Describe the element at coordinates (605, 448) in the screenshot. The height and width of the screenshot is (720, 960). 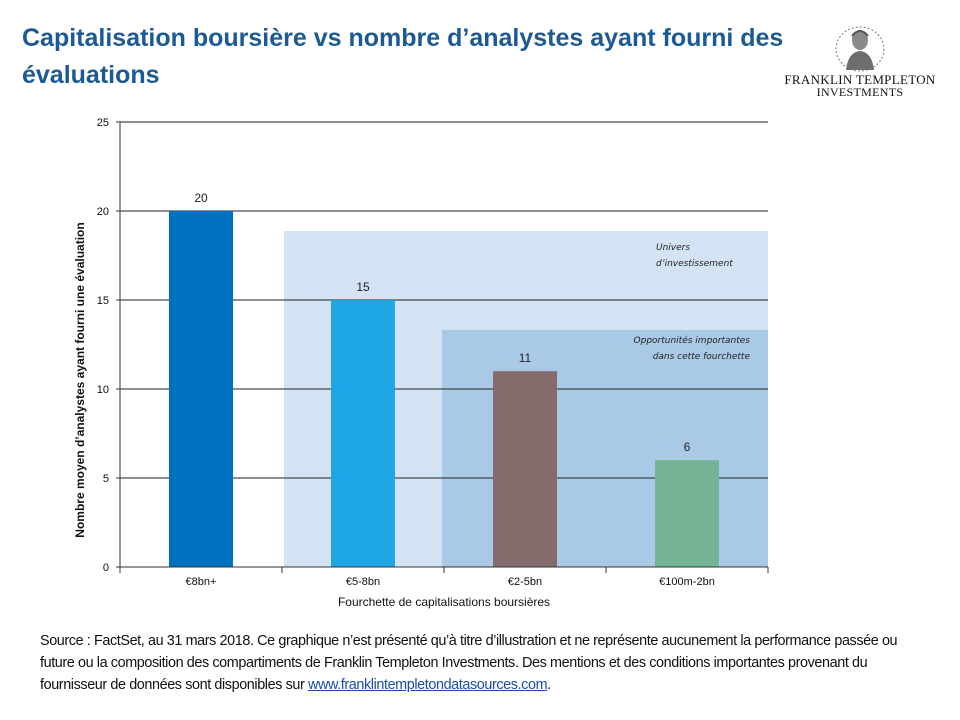
I see `opportunites-band` at that location.